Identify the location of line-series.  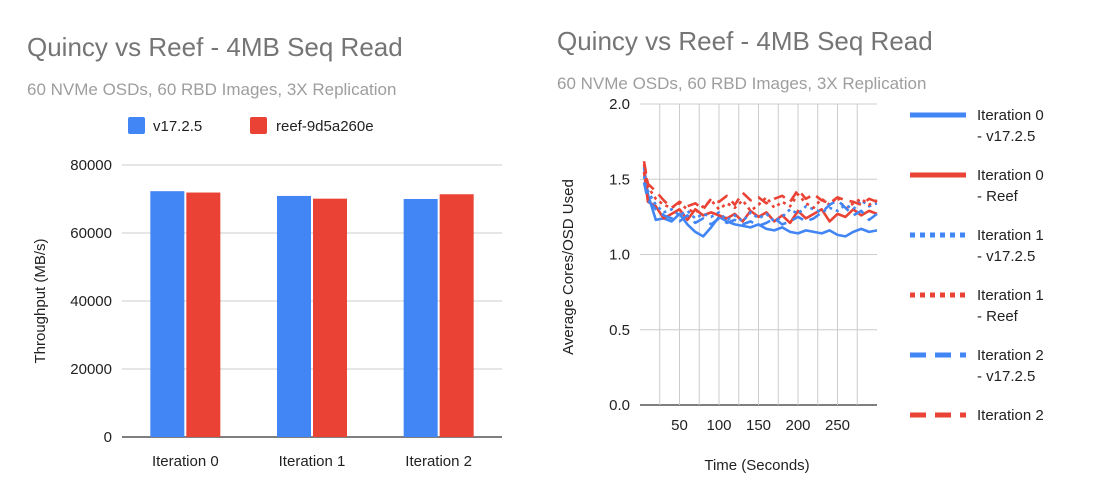
(760, 199).